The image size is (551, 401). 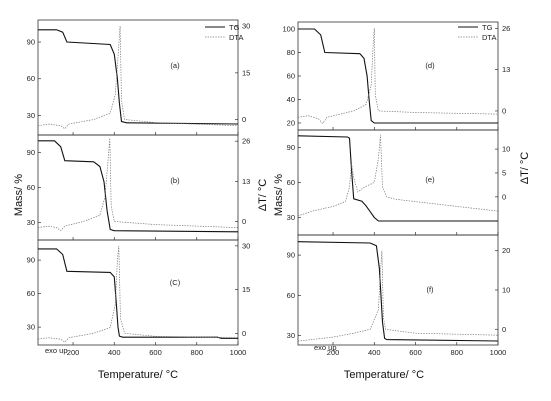 What do you see at coordinates (325, 347) in the screenshot?
I see `exo-up-note-right: exo up` at bounding box center [325, 347].